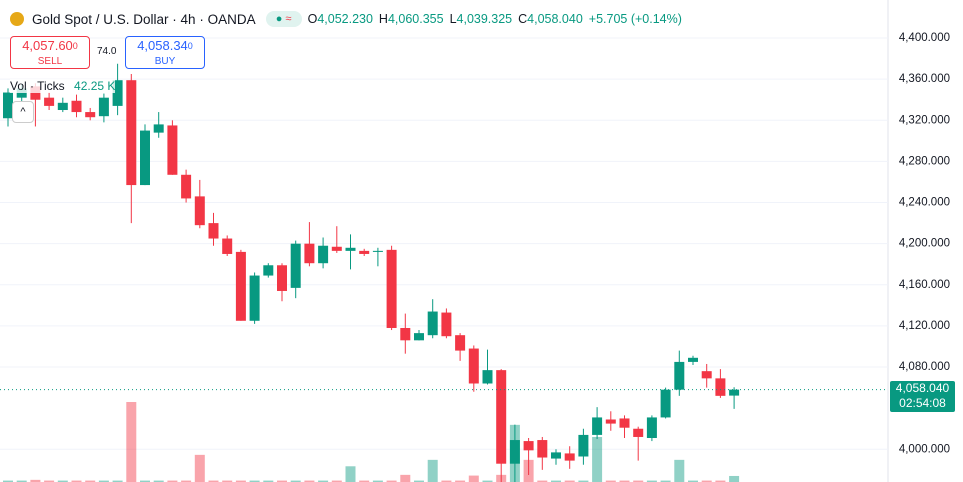 The height and width of the screenshot is (482, 963). I want to click on buy-price: 4,058.34, so click(162, 45).